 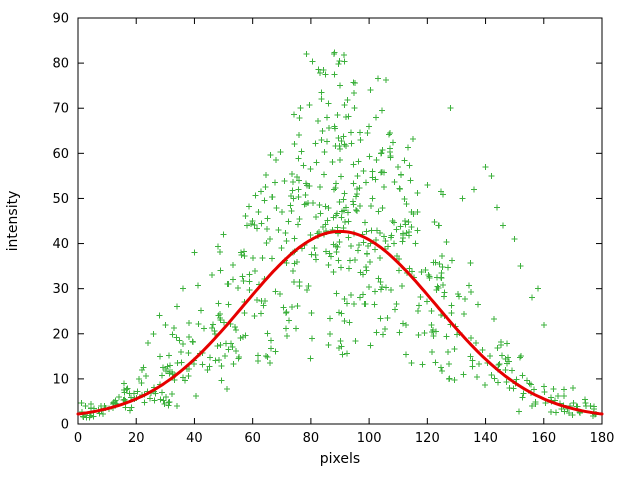 I want to click on x-tick-label: 0, so click(x=78, y=438).